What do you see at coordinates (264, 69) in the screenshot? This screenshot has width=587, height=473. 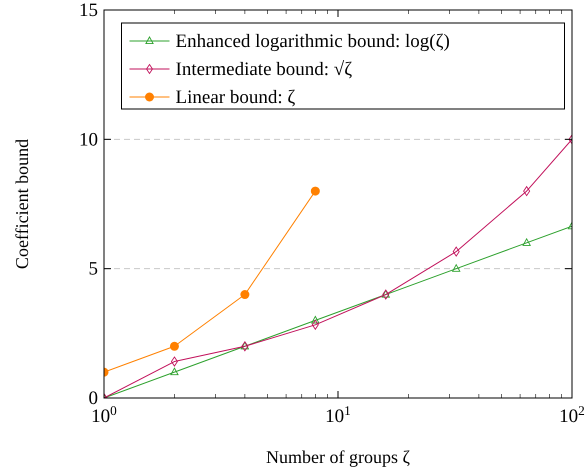 I see `legend-label: Intermediate bound: √ζ` at bounding box center [264, 69].